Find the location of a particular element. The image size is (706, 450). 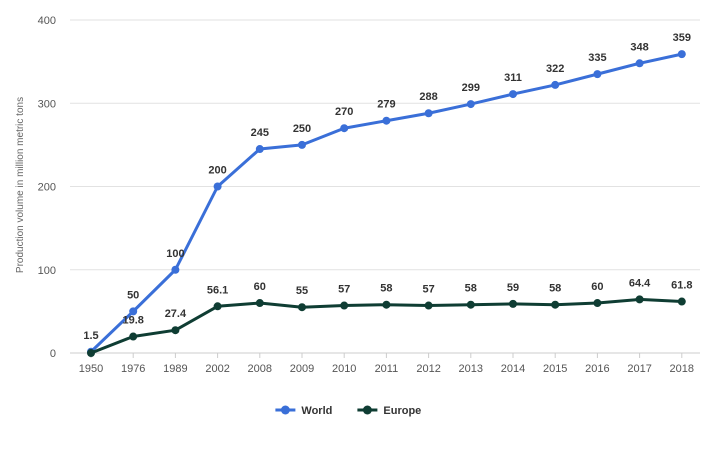

legend-label-world: World is located at coordinates (316, 411).